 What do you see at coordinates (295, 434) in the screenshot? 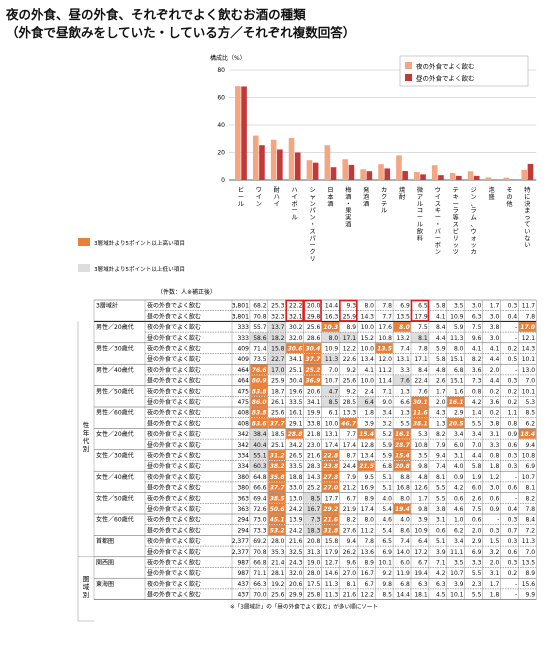
I see `cell-value: 28.8` at bounding box center [295, 434].